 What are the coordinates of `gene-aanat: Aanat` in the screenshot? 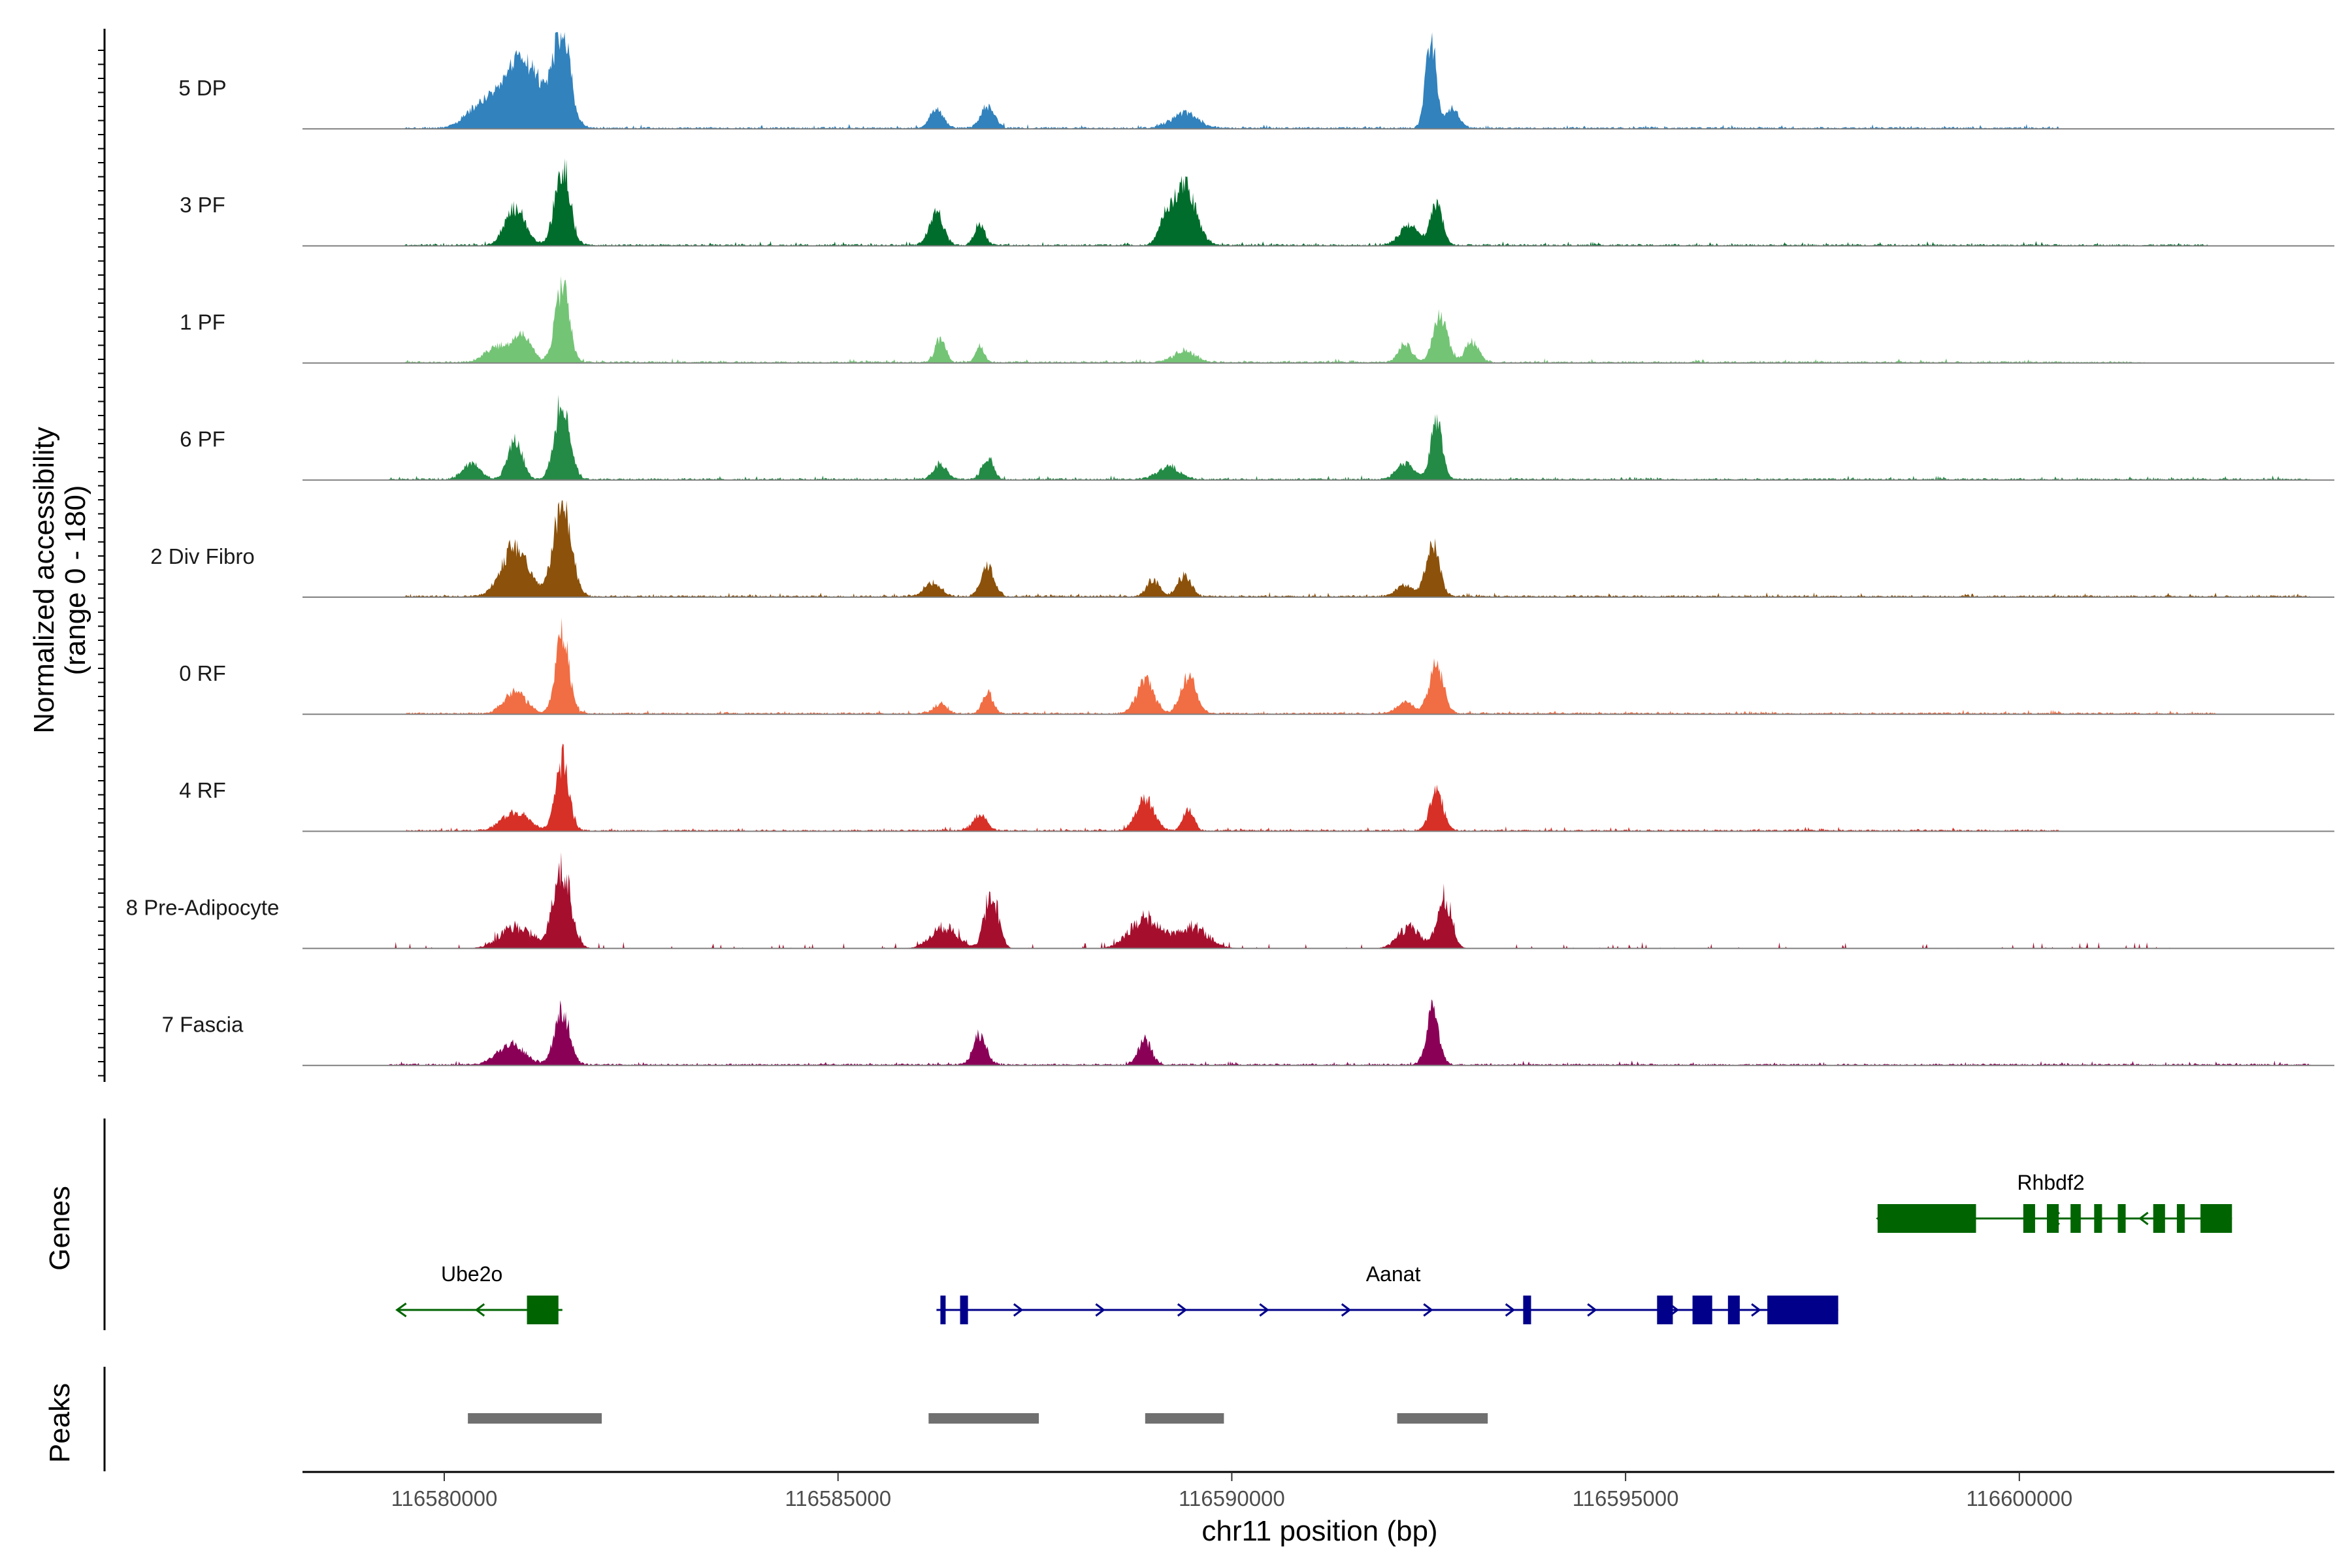 It's located at (1387, 1293).